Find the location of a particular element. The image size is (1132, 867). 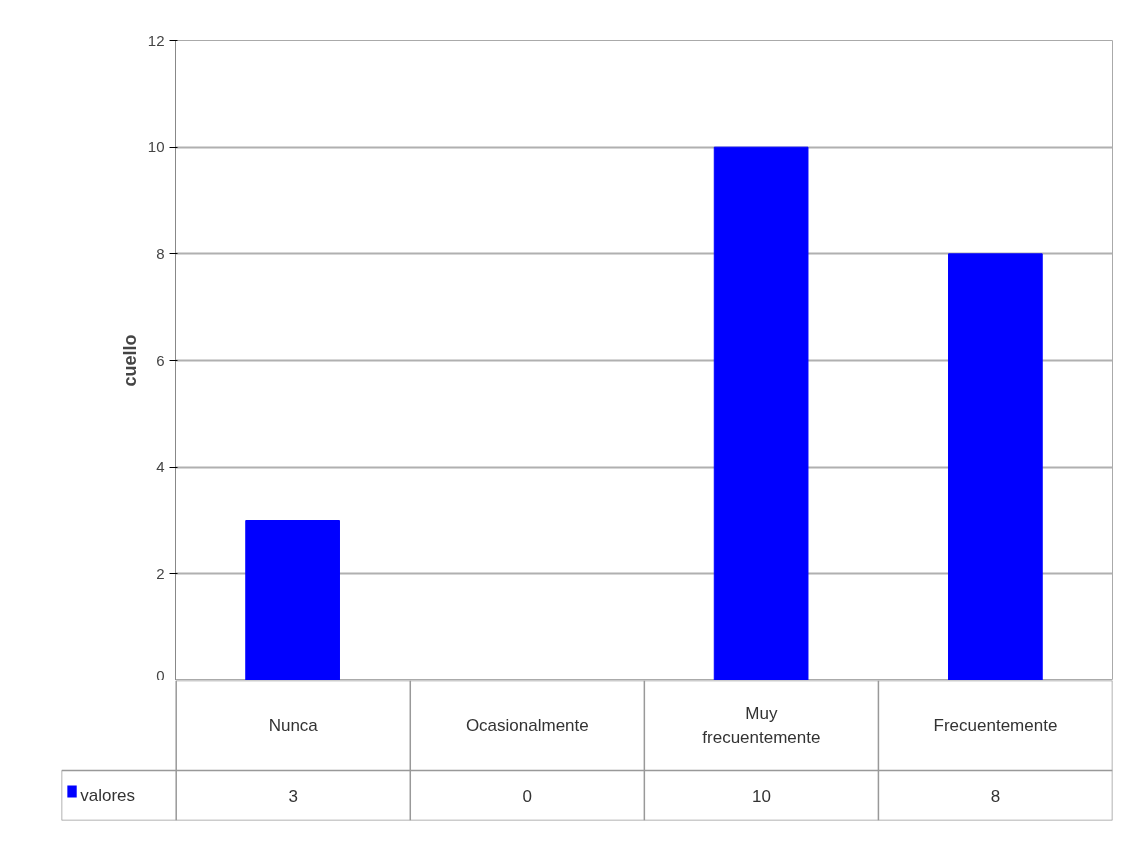

x-tick-label: Muy frecuentemente is located at coordinates (761, 725).